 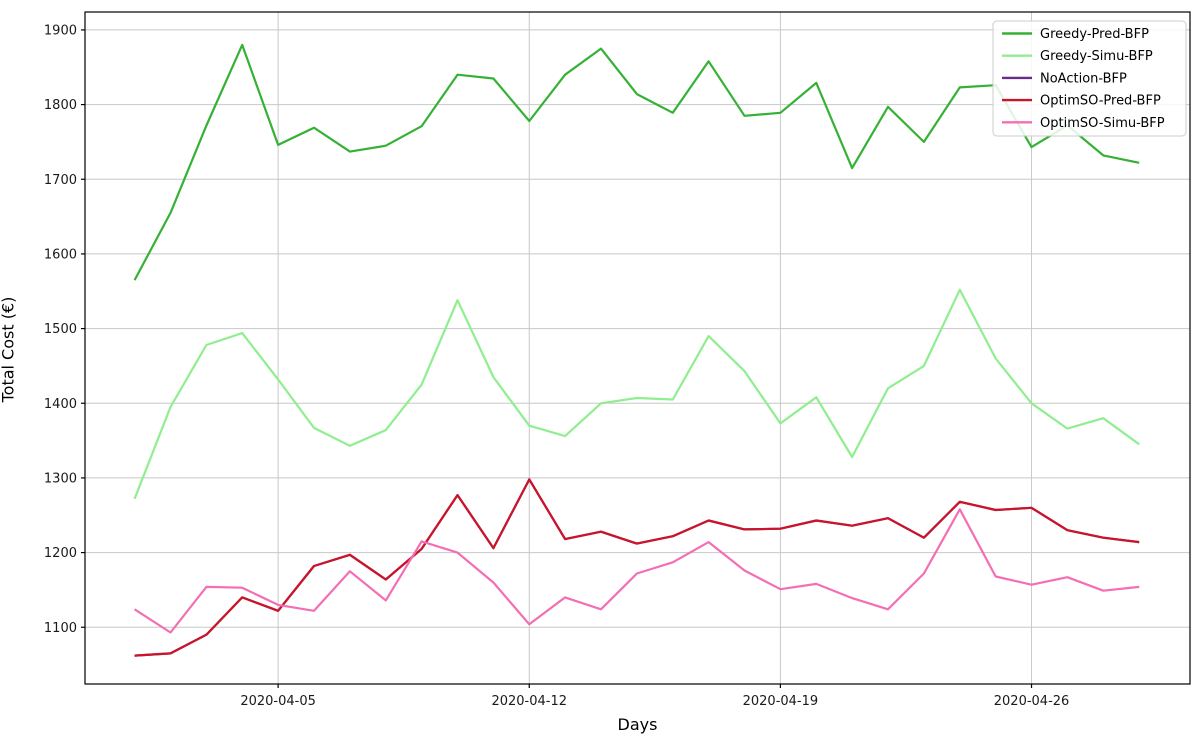 I want to click on legend-label-optimso-pred-bfp: OptimSO-Pred-BFP, so click(x=1100, y=101).